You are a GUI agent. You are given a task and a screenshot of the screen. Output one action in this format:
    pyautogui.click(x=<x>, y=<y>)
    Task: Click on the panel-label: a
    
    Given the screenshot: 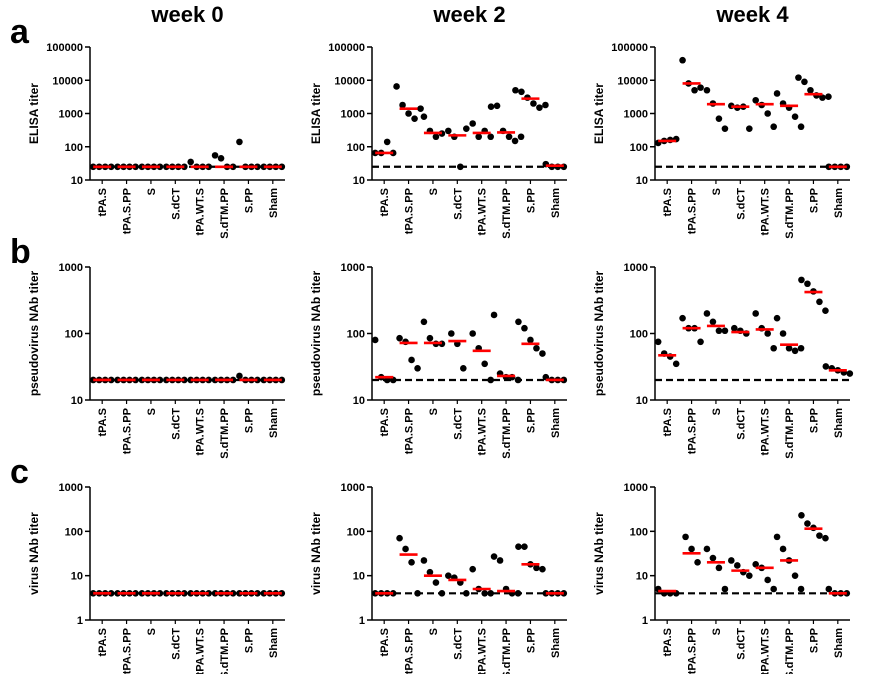 What is the action you would take?
    pyautogui.click(x=20, y=32)
    